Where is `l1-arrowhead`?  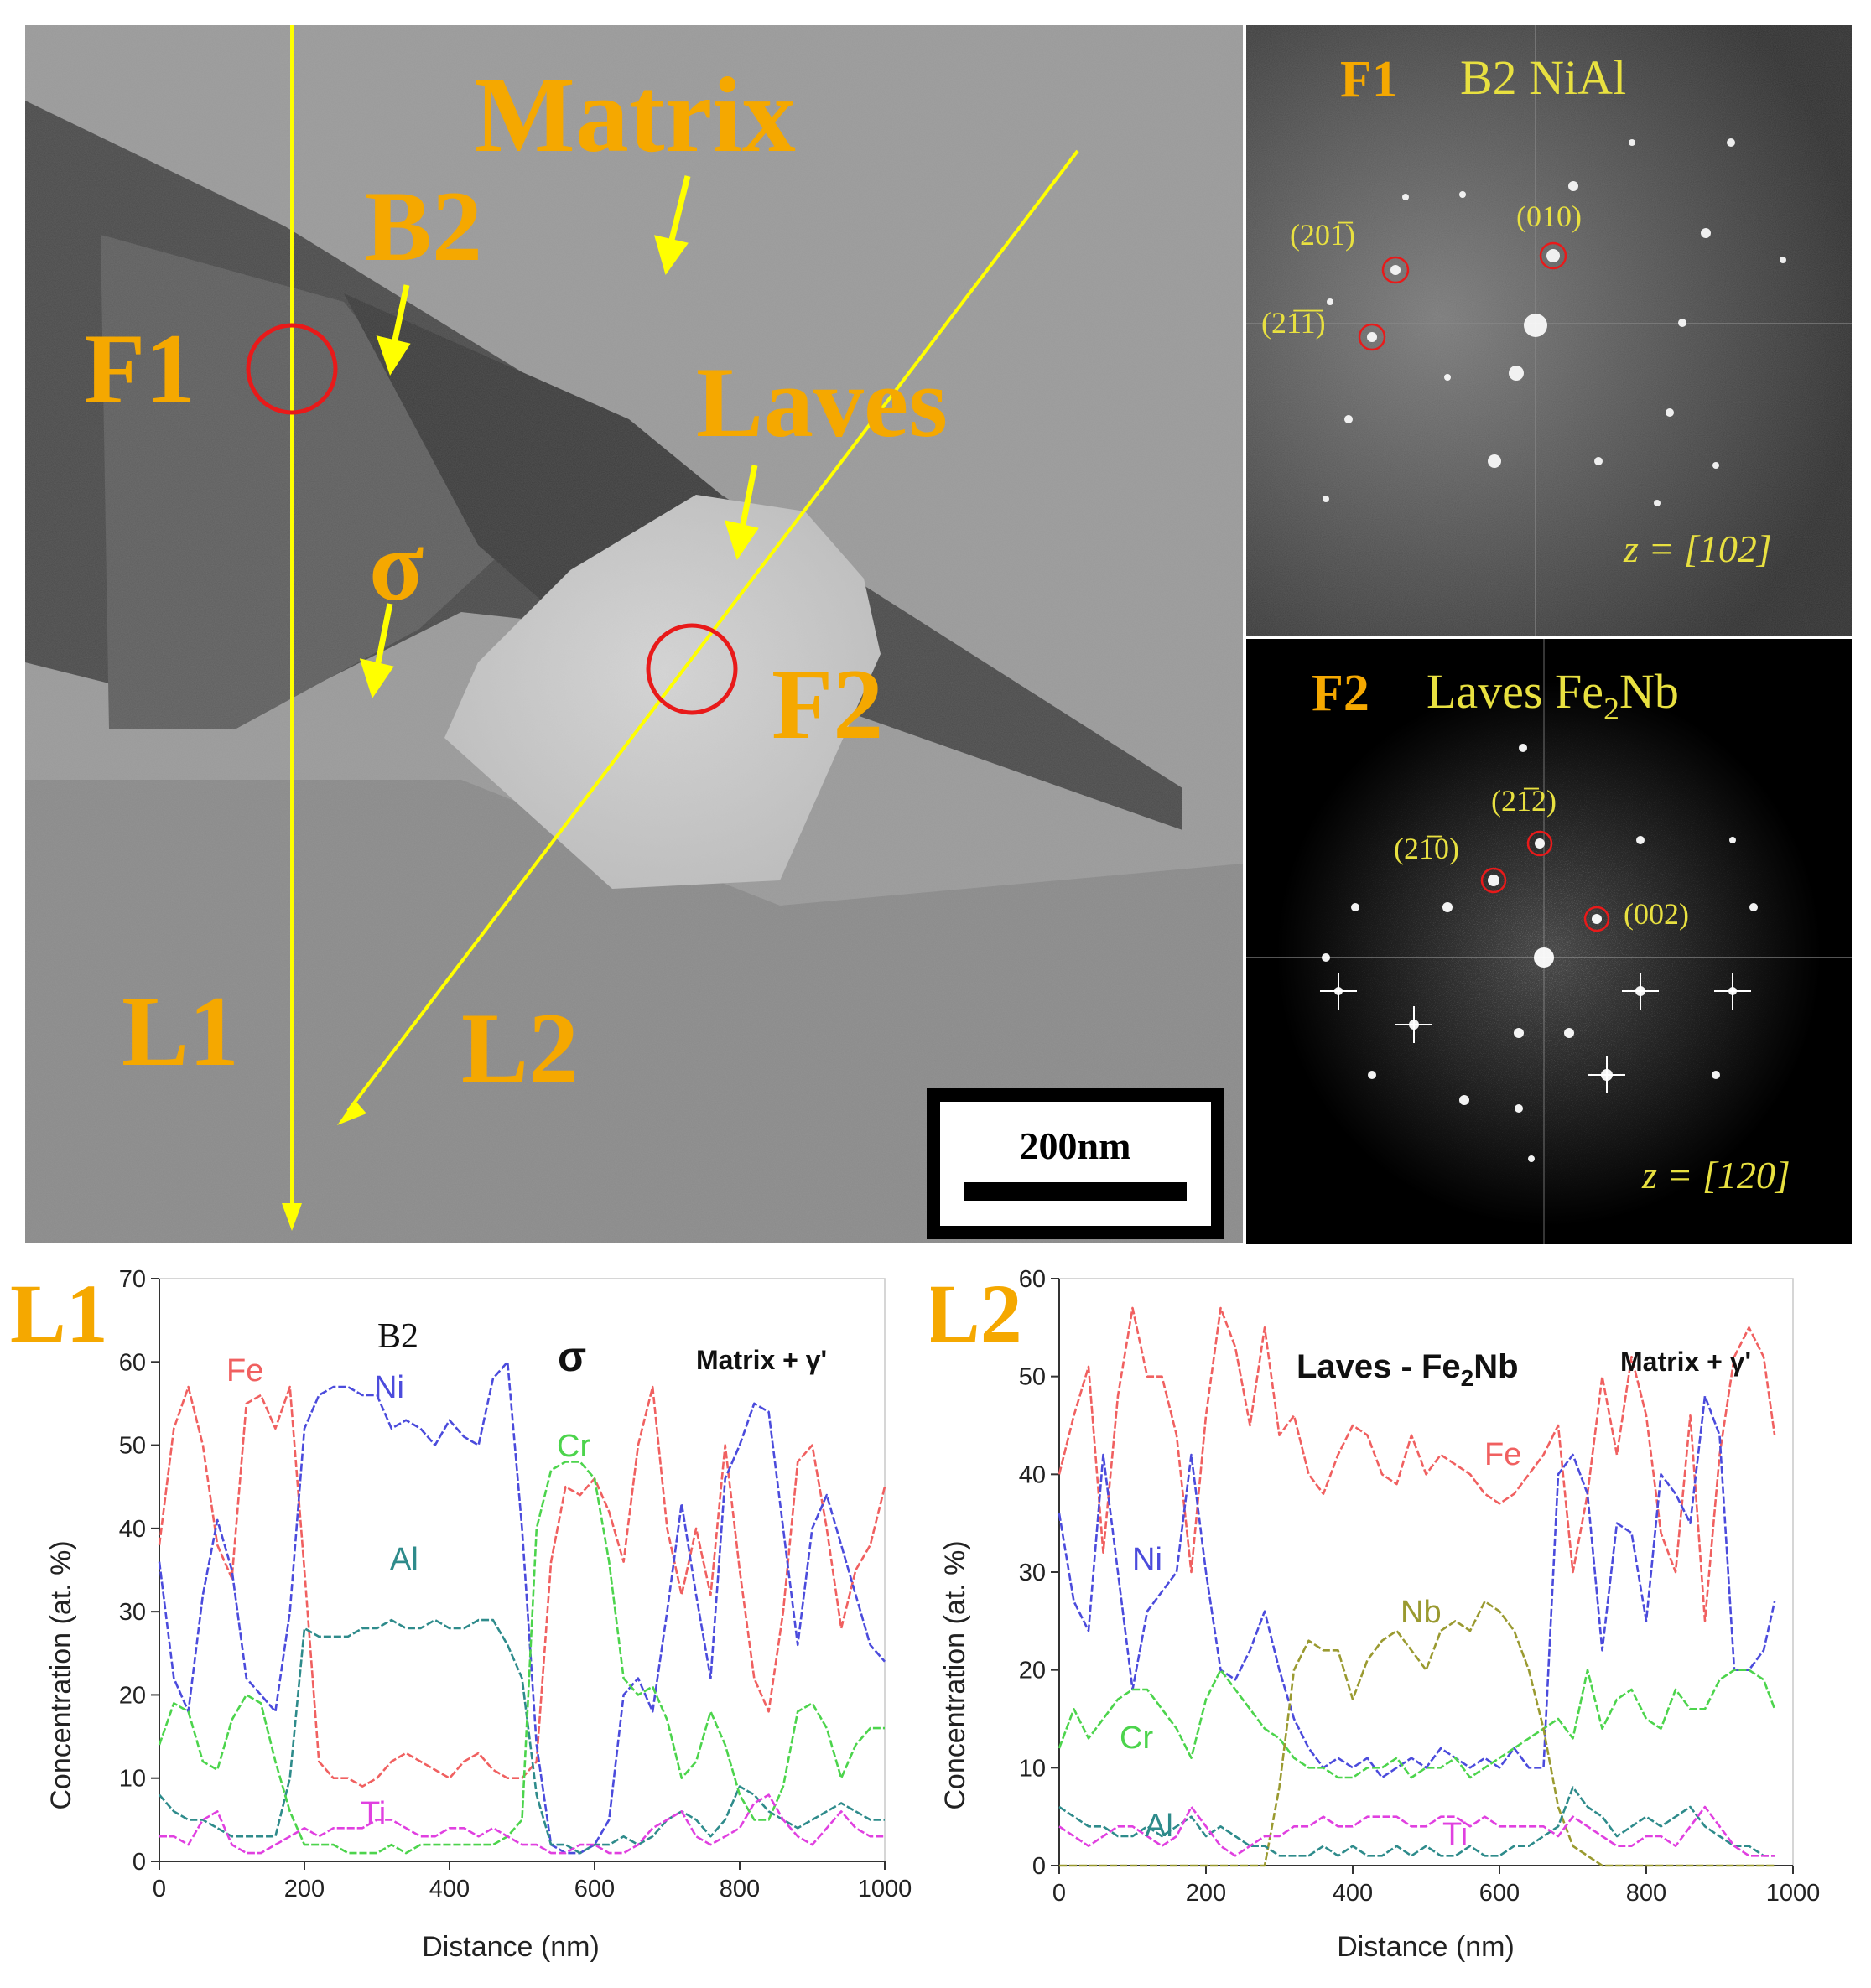
l1-arrowhead is located at coordinates (292, 1217).